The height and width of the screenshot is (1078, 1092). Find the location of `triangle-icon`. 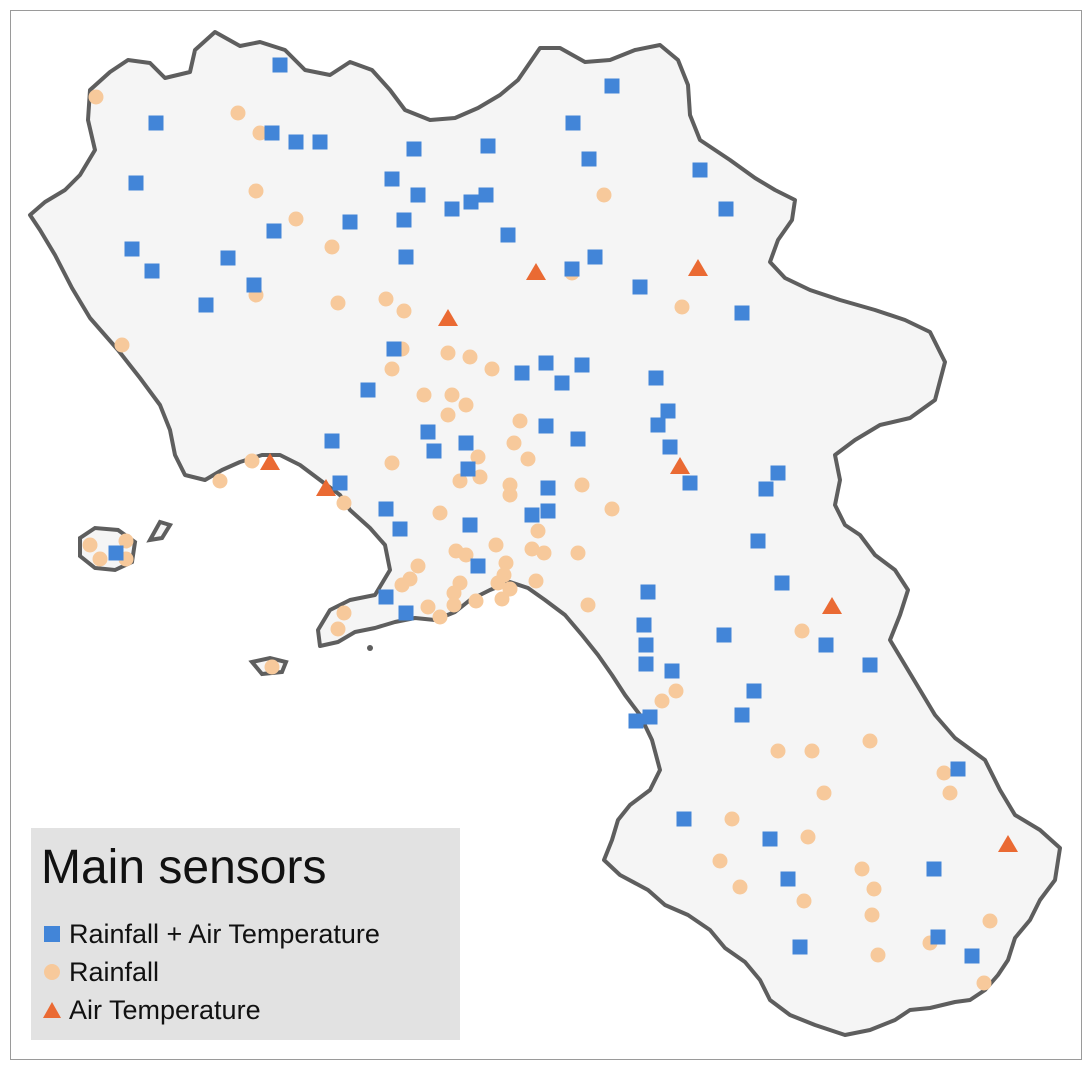

triangle-icon is located at coordinates (52, 1010).